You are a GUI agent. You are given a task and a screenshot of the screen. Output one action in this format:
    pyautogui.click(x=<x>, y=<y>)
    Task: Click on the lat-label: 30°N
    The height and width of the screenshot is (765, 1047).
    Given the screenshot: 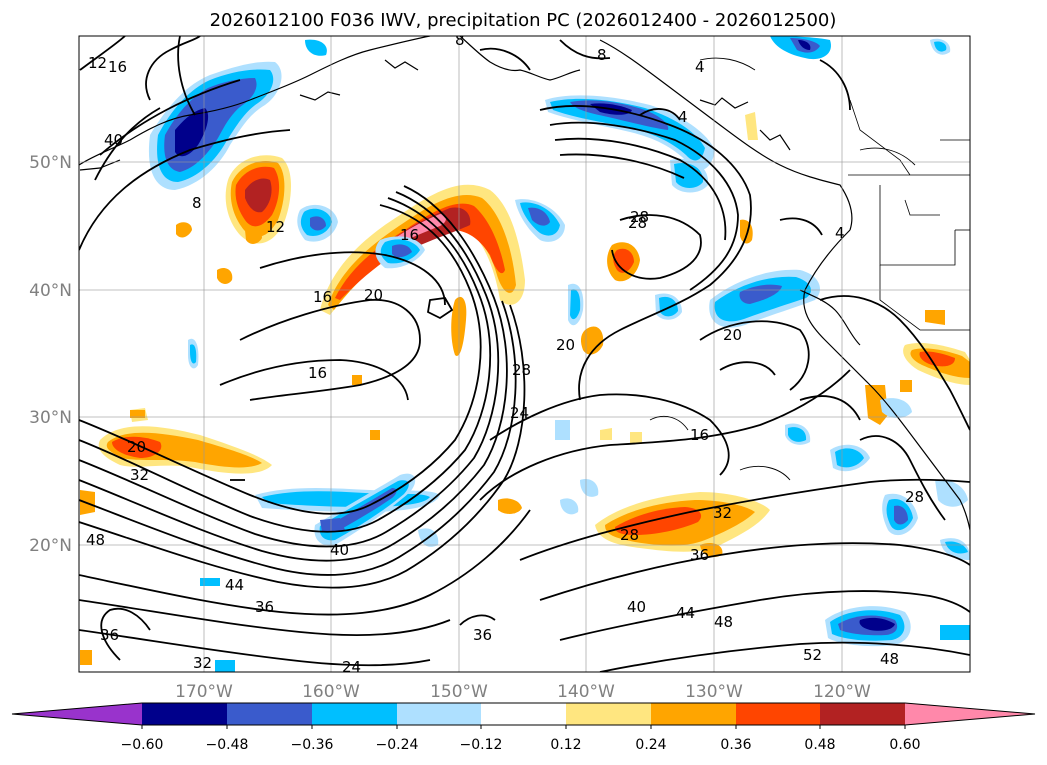 What is the action you would take?
    pyautogui.click(x=50, y=418)
    